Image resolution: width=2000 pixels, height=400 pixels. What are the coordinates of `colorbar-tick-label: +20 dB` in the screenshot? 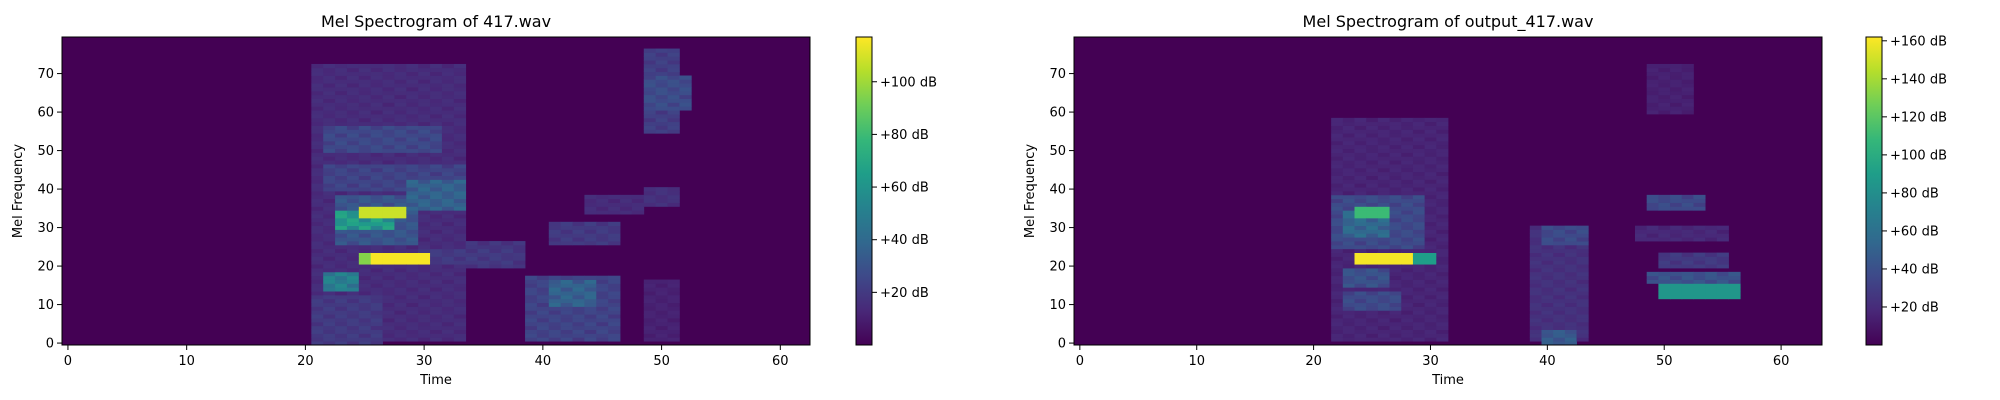 It's located at (1914, 307).